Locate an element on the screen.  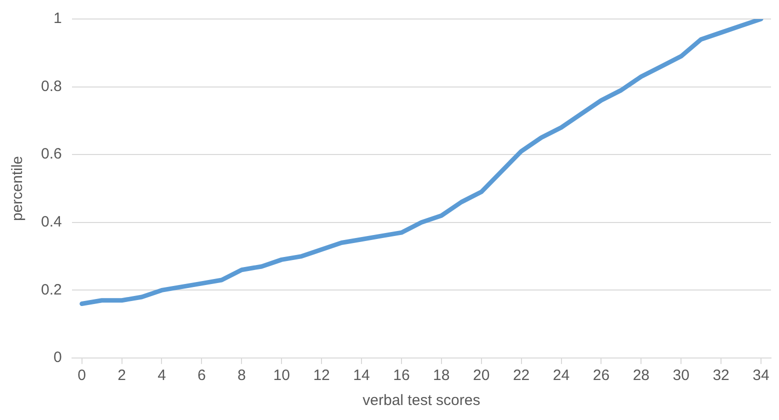
y-tick-label: 0.8 is located at coordinates (51, 86).